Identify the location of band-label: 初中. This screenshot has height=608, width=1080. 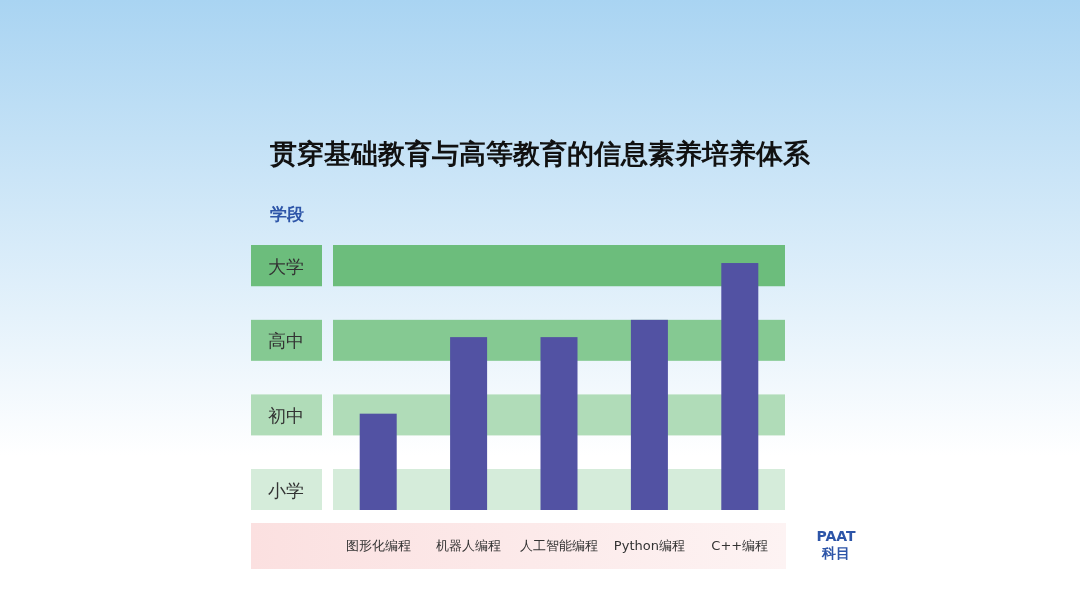
(286, 415).